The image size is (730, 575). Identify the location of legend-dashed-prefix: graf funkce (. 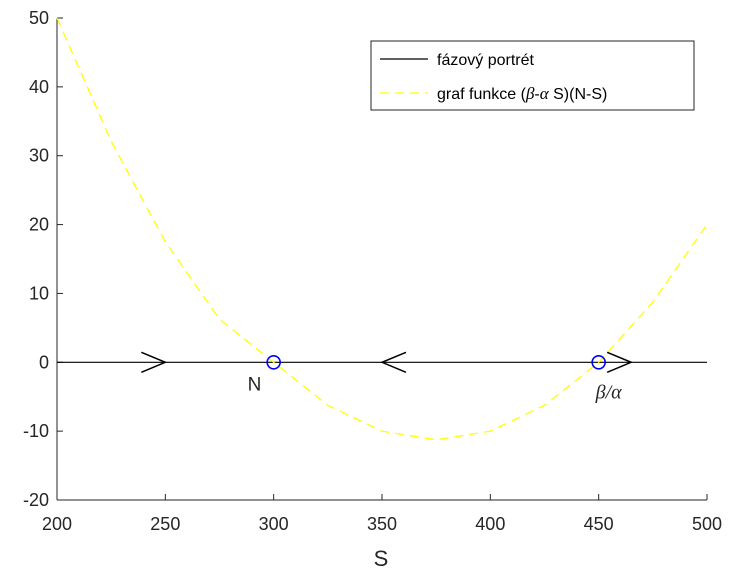
(482, 94).